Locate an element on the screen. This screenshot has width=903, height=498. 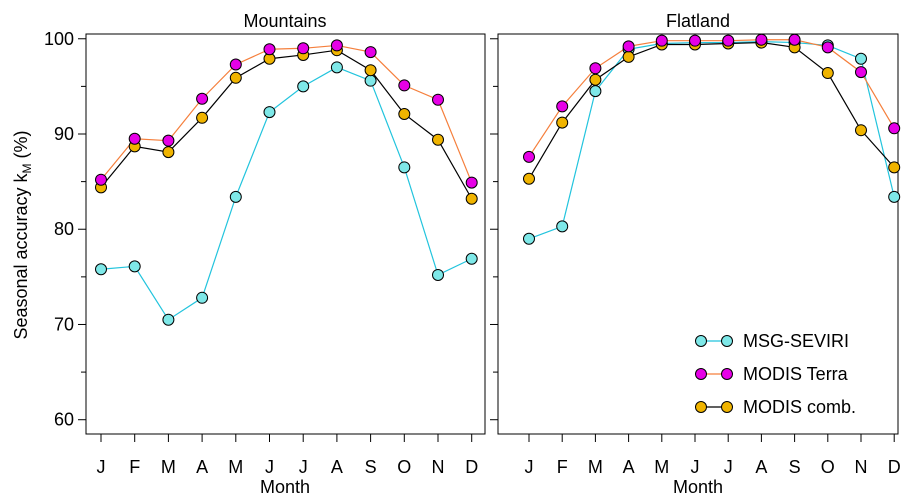
legend-label-modis-comb-: MODIS comb. is located at coordinates (799, 407).